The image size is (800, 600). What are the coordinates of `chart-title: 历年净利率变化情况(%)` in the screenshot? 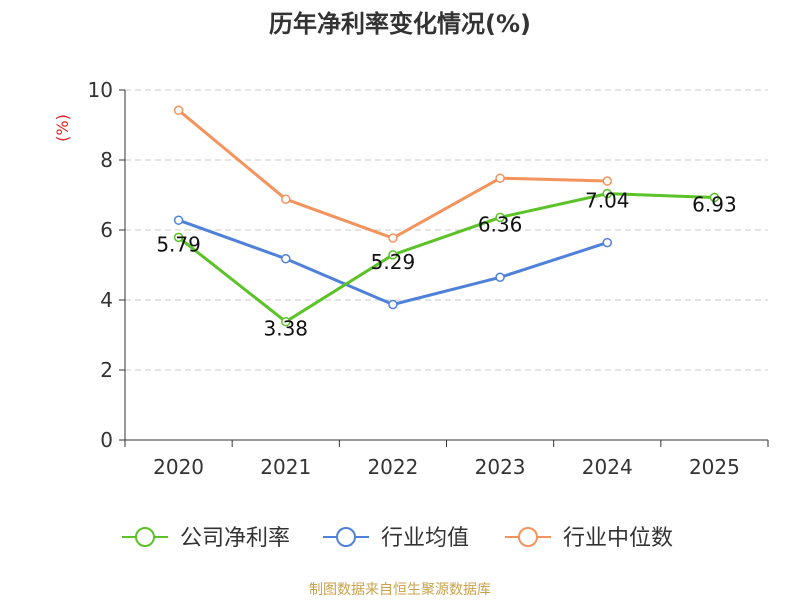 It's located at (400, 24).